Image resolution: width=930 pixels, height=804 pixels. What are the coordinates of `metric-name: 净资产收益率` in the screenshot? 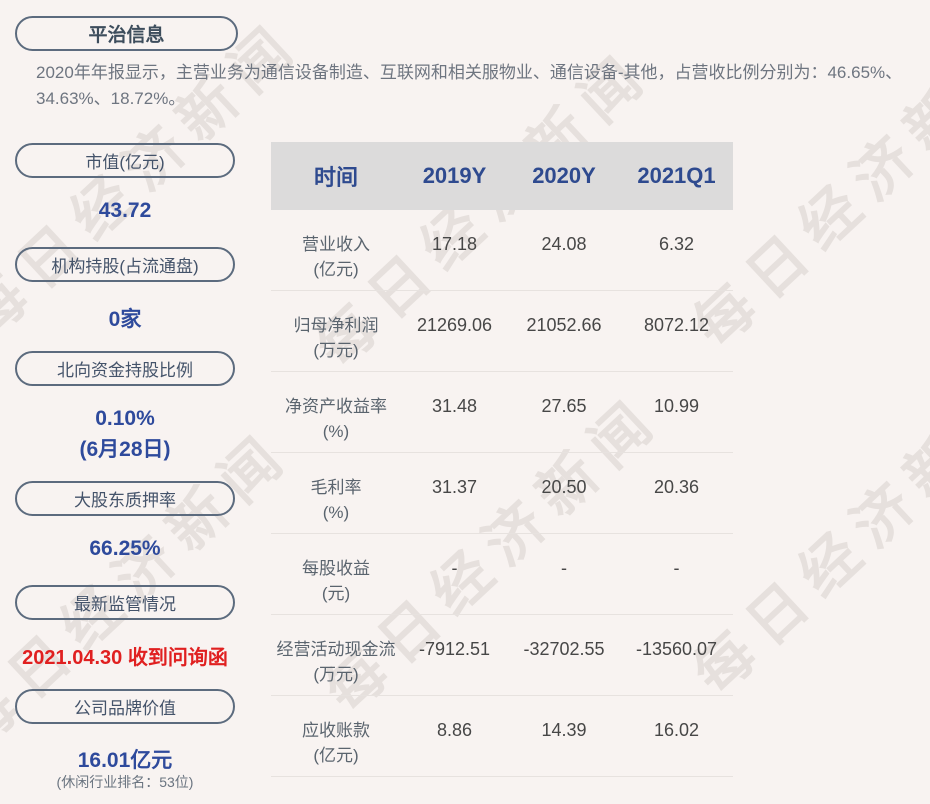 It's located at (336, 406).